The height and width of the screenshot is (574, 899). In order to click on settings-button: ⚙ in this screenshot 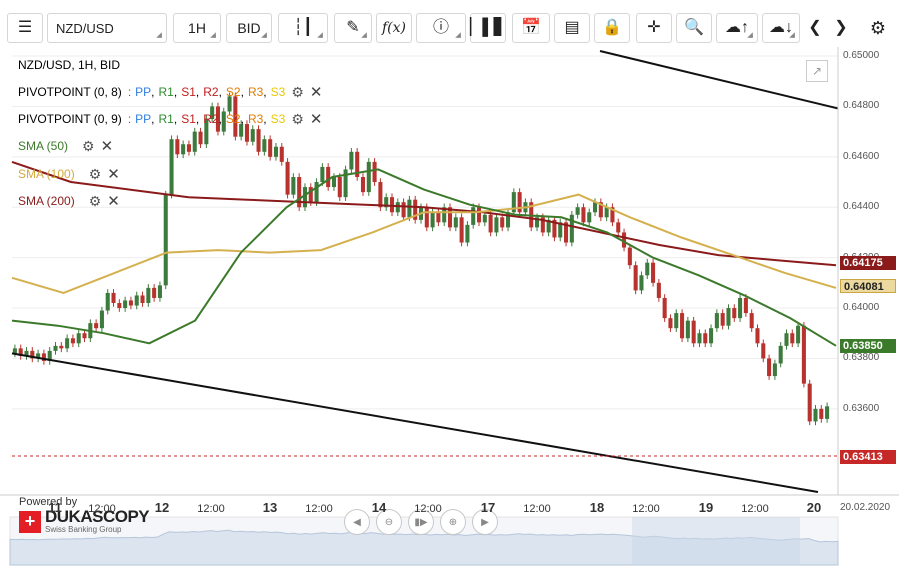, I will do `click(878, 28)`.